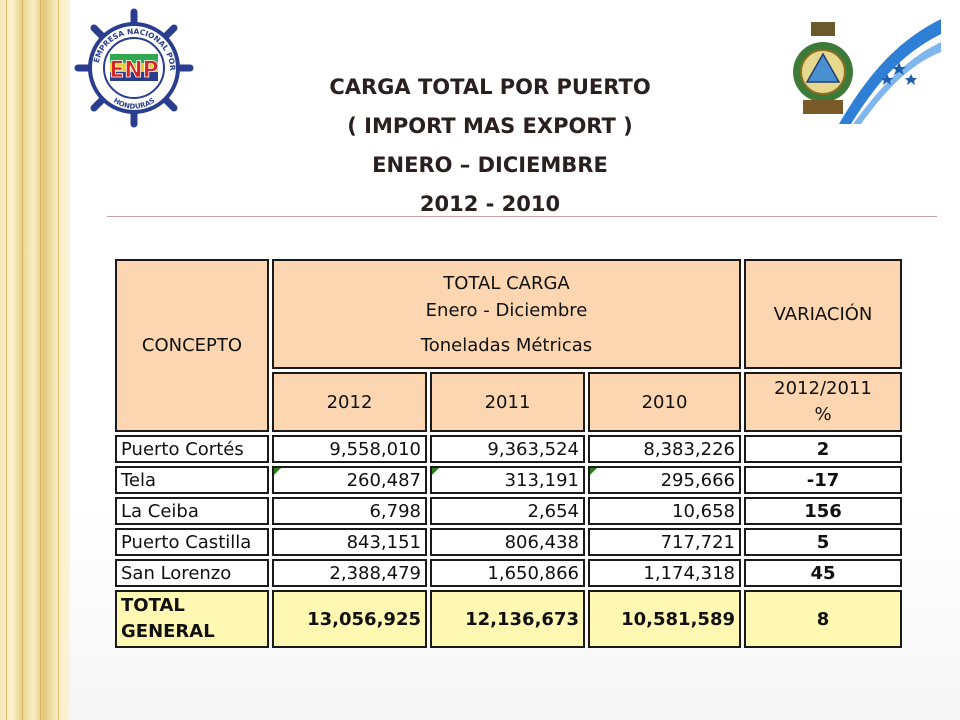  I want to click on row-variation: 2, so click(823, 449).